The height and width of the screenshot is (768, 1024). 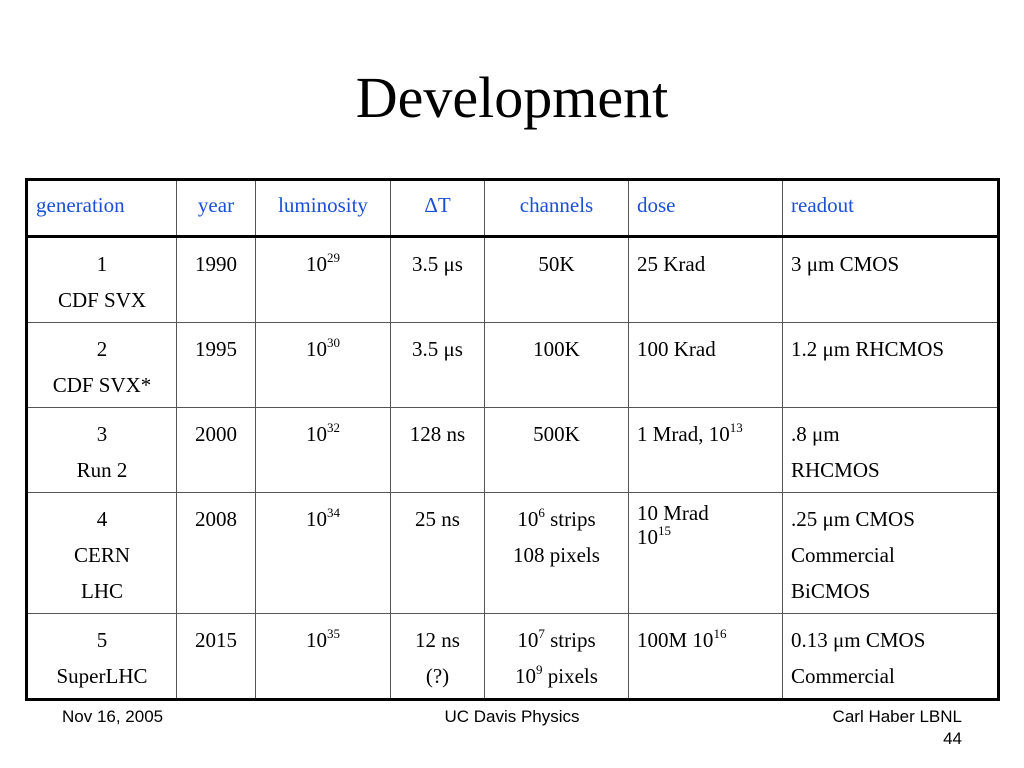 I want to click on readout-line: BiCMOS, so click(x=831, y=591).